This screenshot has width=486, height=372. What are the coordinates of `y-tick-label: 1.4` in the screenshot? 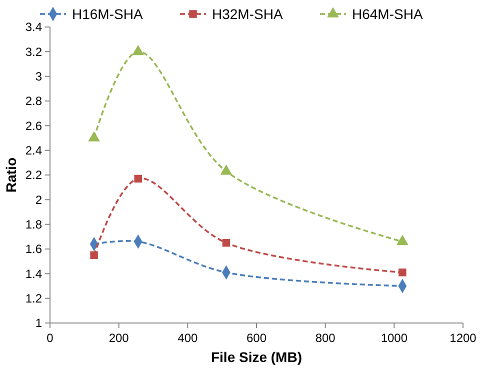 It's located at (33, 273).